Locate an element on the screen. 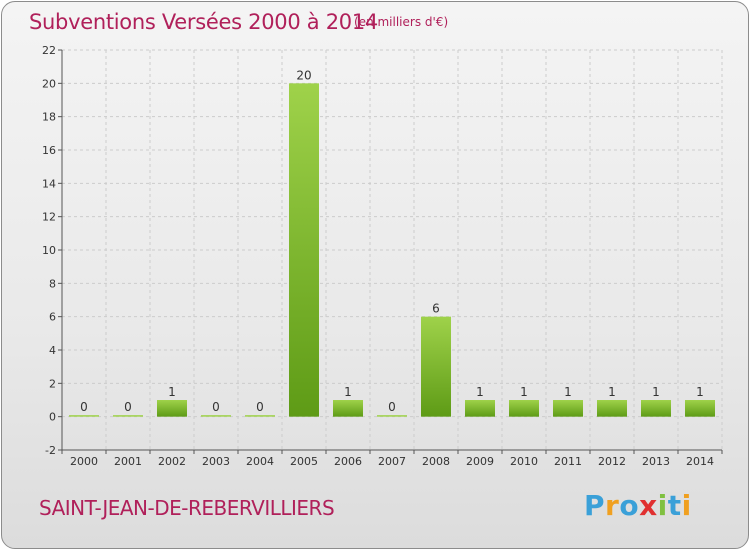  x-tick-label: 2000 is located at coordinates (84, 461).